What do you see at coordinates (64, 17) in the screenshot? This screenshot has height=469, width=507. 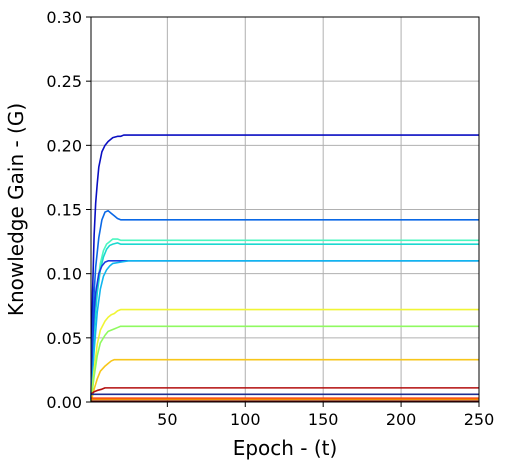 I see `y-tick-label: 0.30` at bounding box center [64, 17].